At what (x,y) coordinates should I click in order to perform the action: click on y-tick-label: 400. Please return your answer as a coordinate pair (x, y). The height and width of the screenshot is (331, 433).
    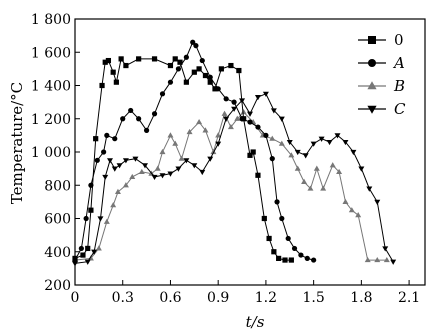
    Looking at the image, I should click on (57, 253).